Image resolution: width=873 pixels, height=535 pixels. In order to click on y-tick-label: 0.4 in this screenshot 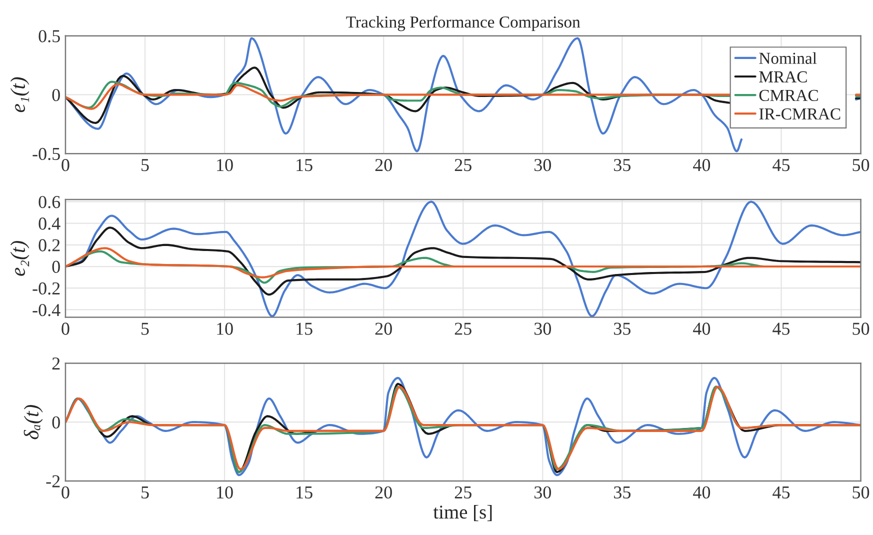, I will do `click(49, 224)`.